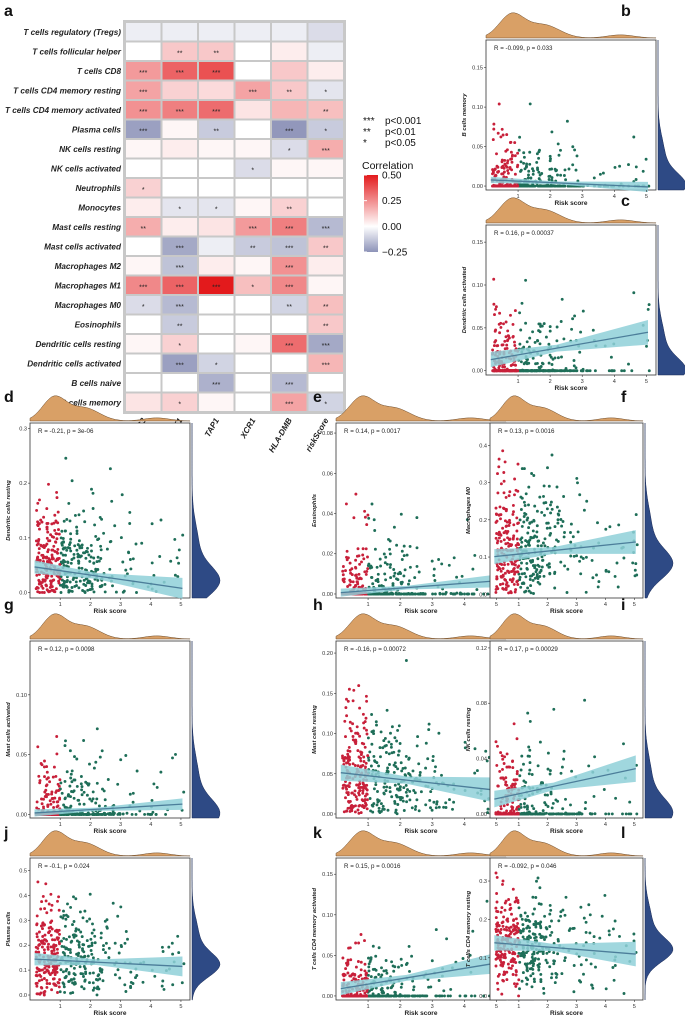 The height and width of the screenshot is (1022, 685). Describe the element at coordinates (23, 921) in the screenshot. I see `y-tick-label: 0.3` at that location.